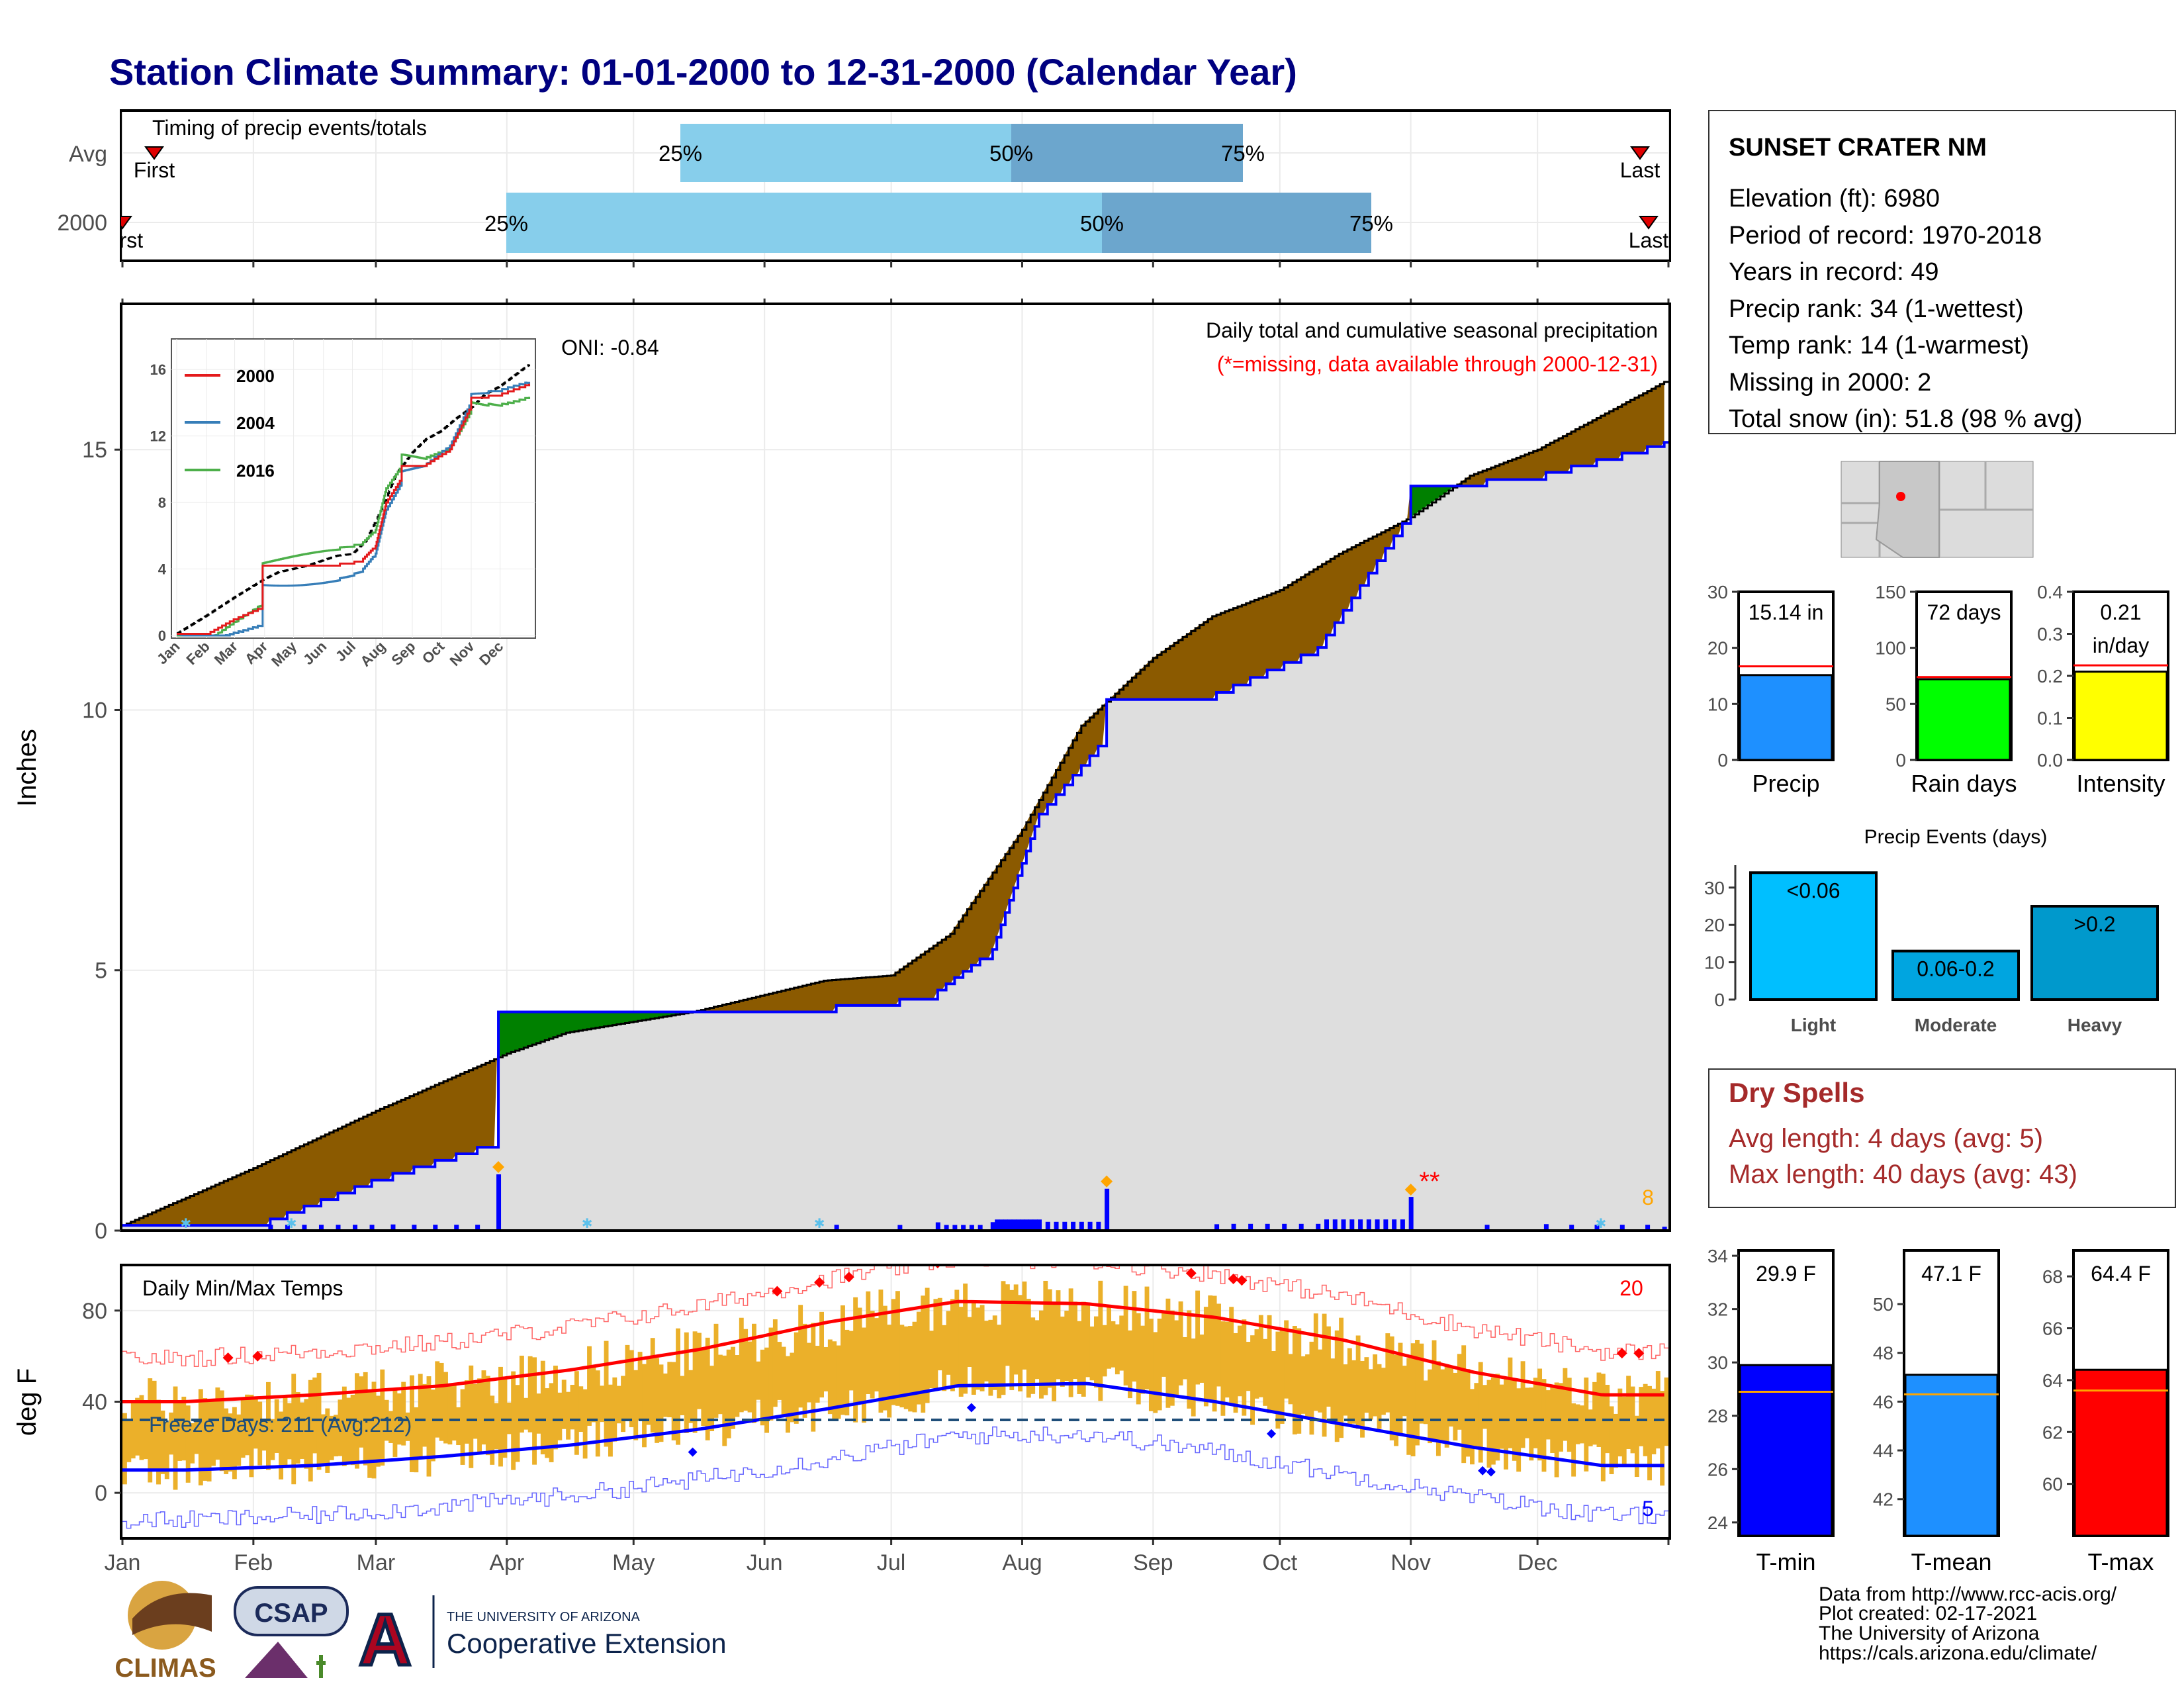 The width and height of the screenshot is (2184, 1688). What do you see at coordinates (1834, 198) in the screenshot?
I see `station-elevation: Elevation (ft): 6980` at bounding box center [1834, 198].